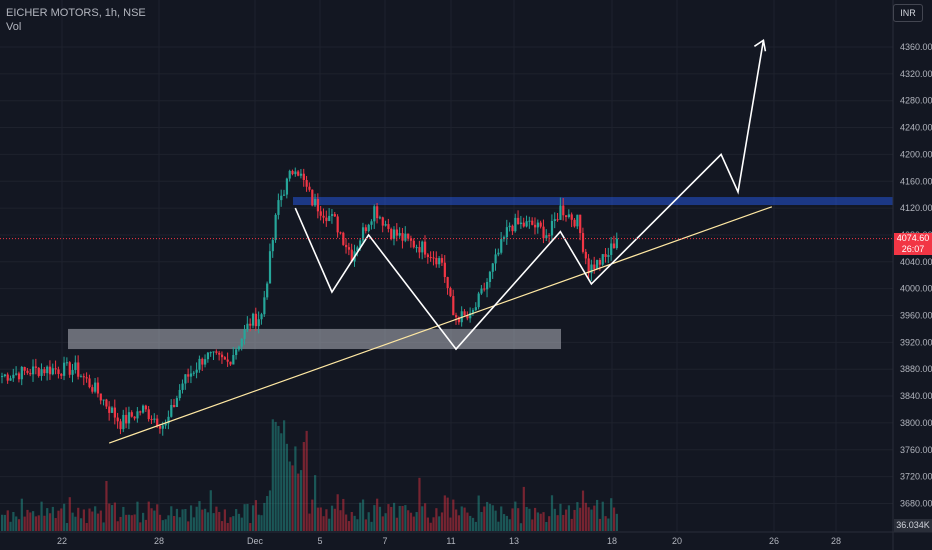 This screenshot has height=550, width=932. Describe the element at coordinates (916, 450) in the screenshot. I see `price-tick-label: 3760.00` at that location.